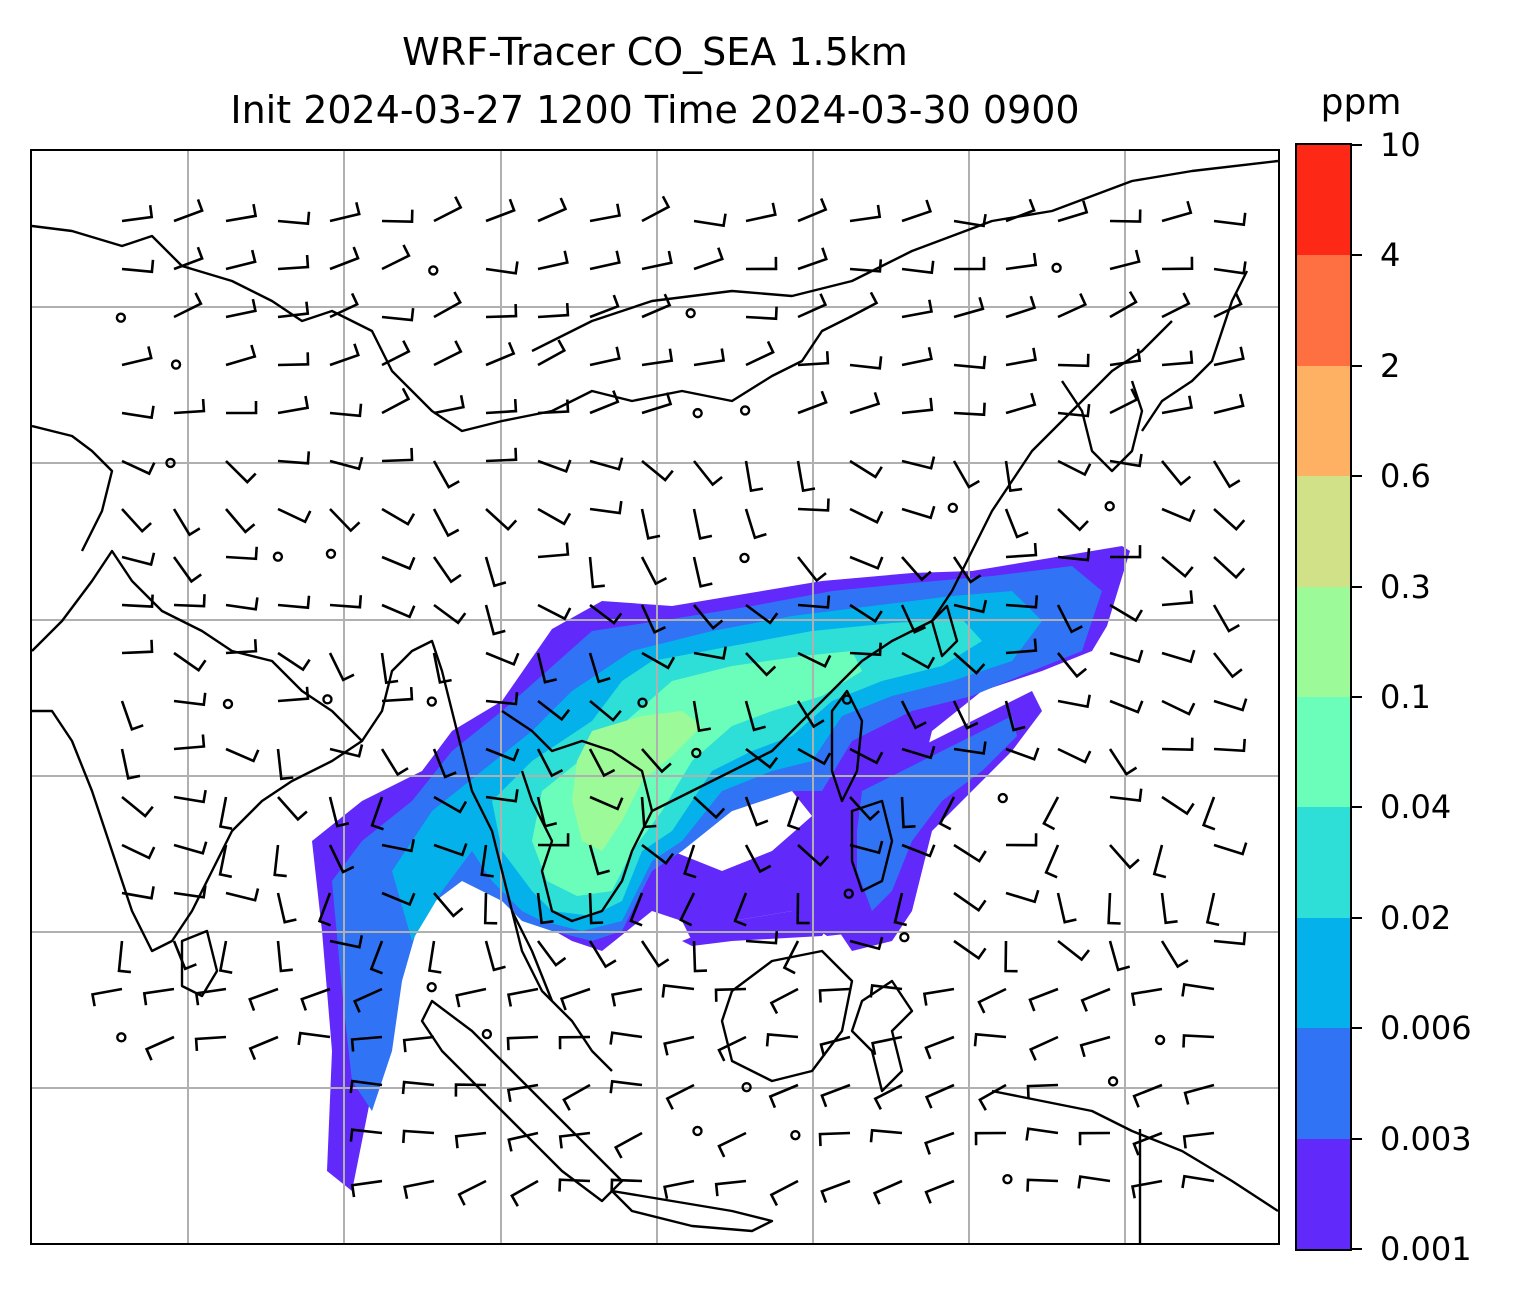 The width and height of the screenshot is (1528, 1306). I want to click on colorbar-segment, so click(1323, 531).